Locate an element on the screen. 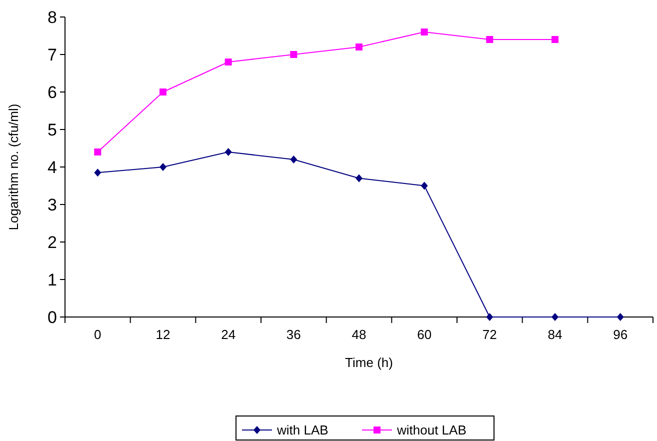 Image resolution: width=657 pixels, height=441 pixels. y-tick-label: 4 is located at coordinates (52, 167).